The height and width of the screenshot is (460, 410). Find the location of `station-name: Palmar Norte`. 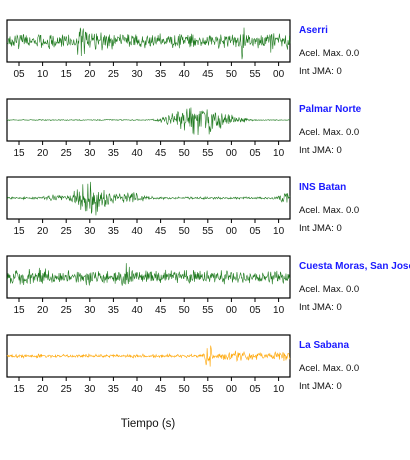

station-name: Palmar Norte is located at coordinates (330, 109).